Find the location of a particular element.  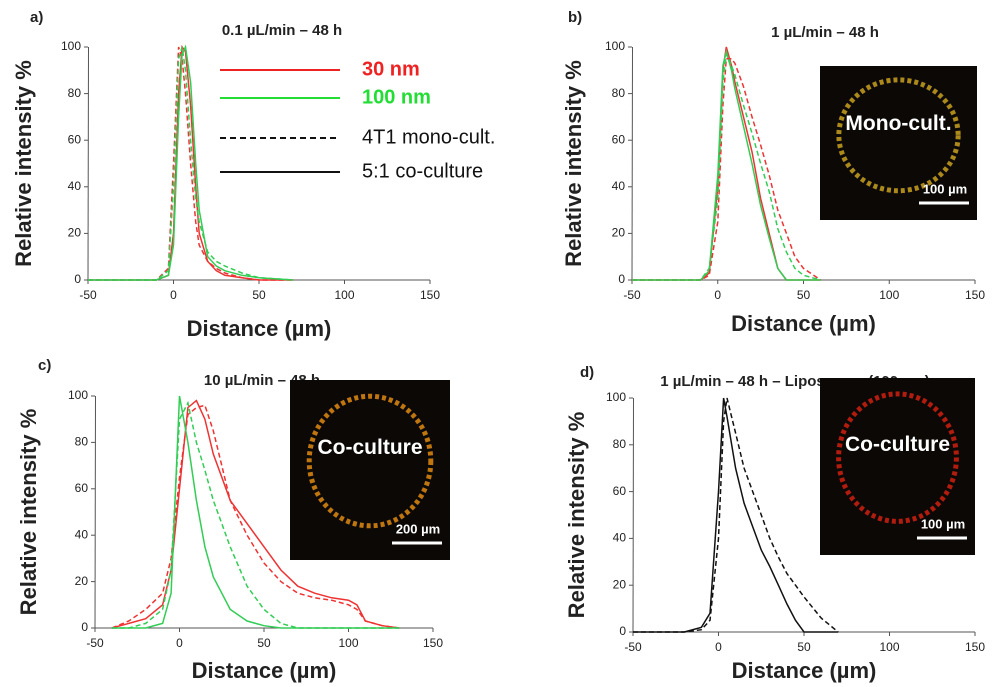

panel-label: c) is located at coordinates (44, 365).